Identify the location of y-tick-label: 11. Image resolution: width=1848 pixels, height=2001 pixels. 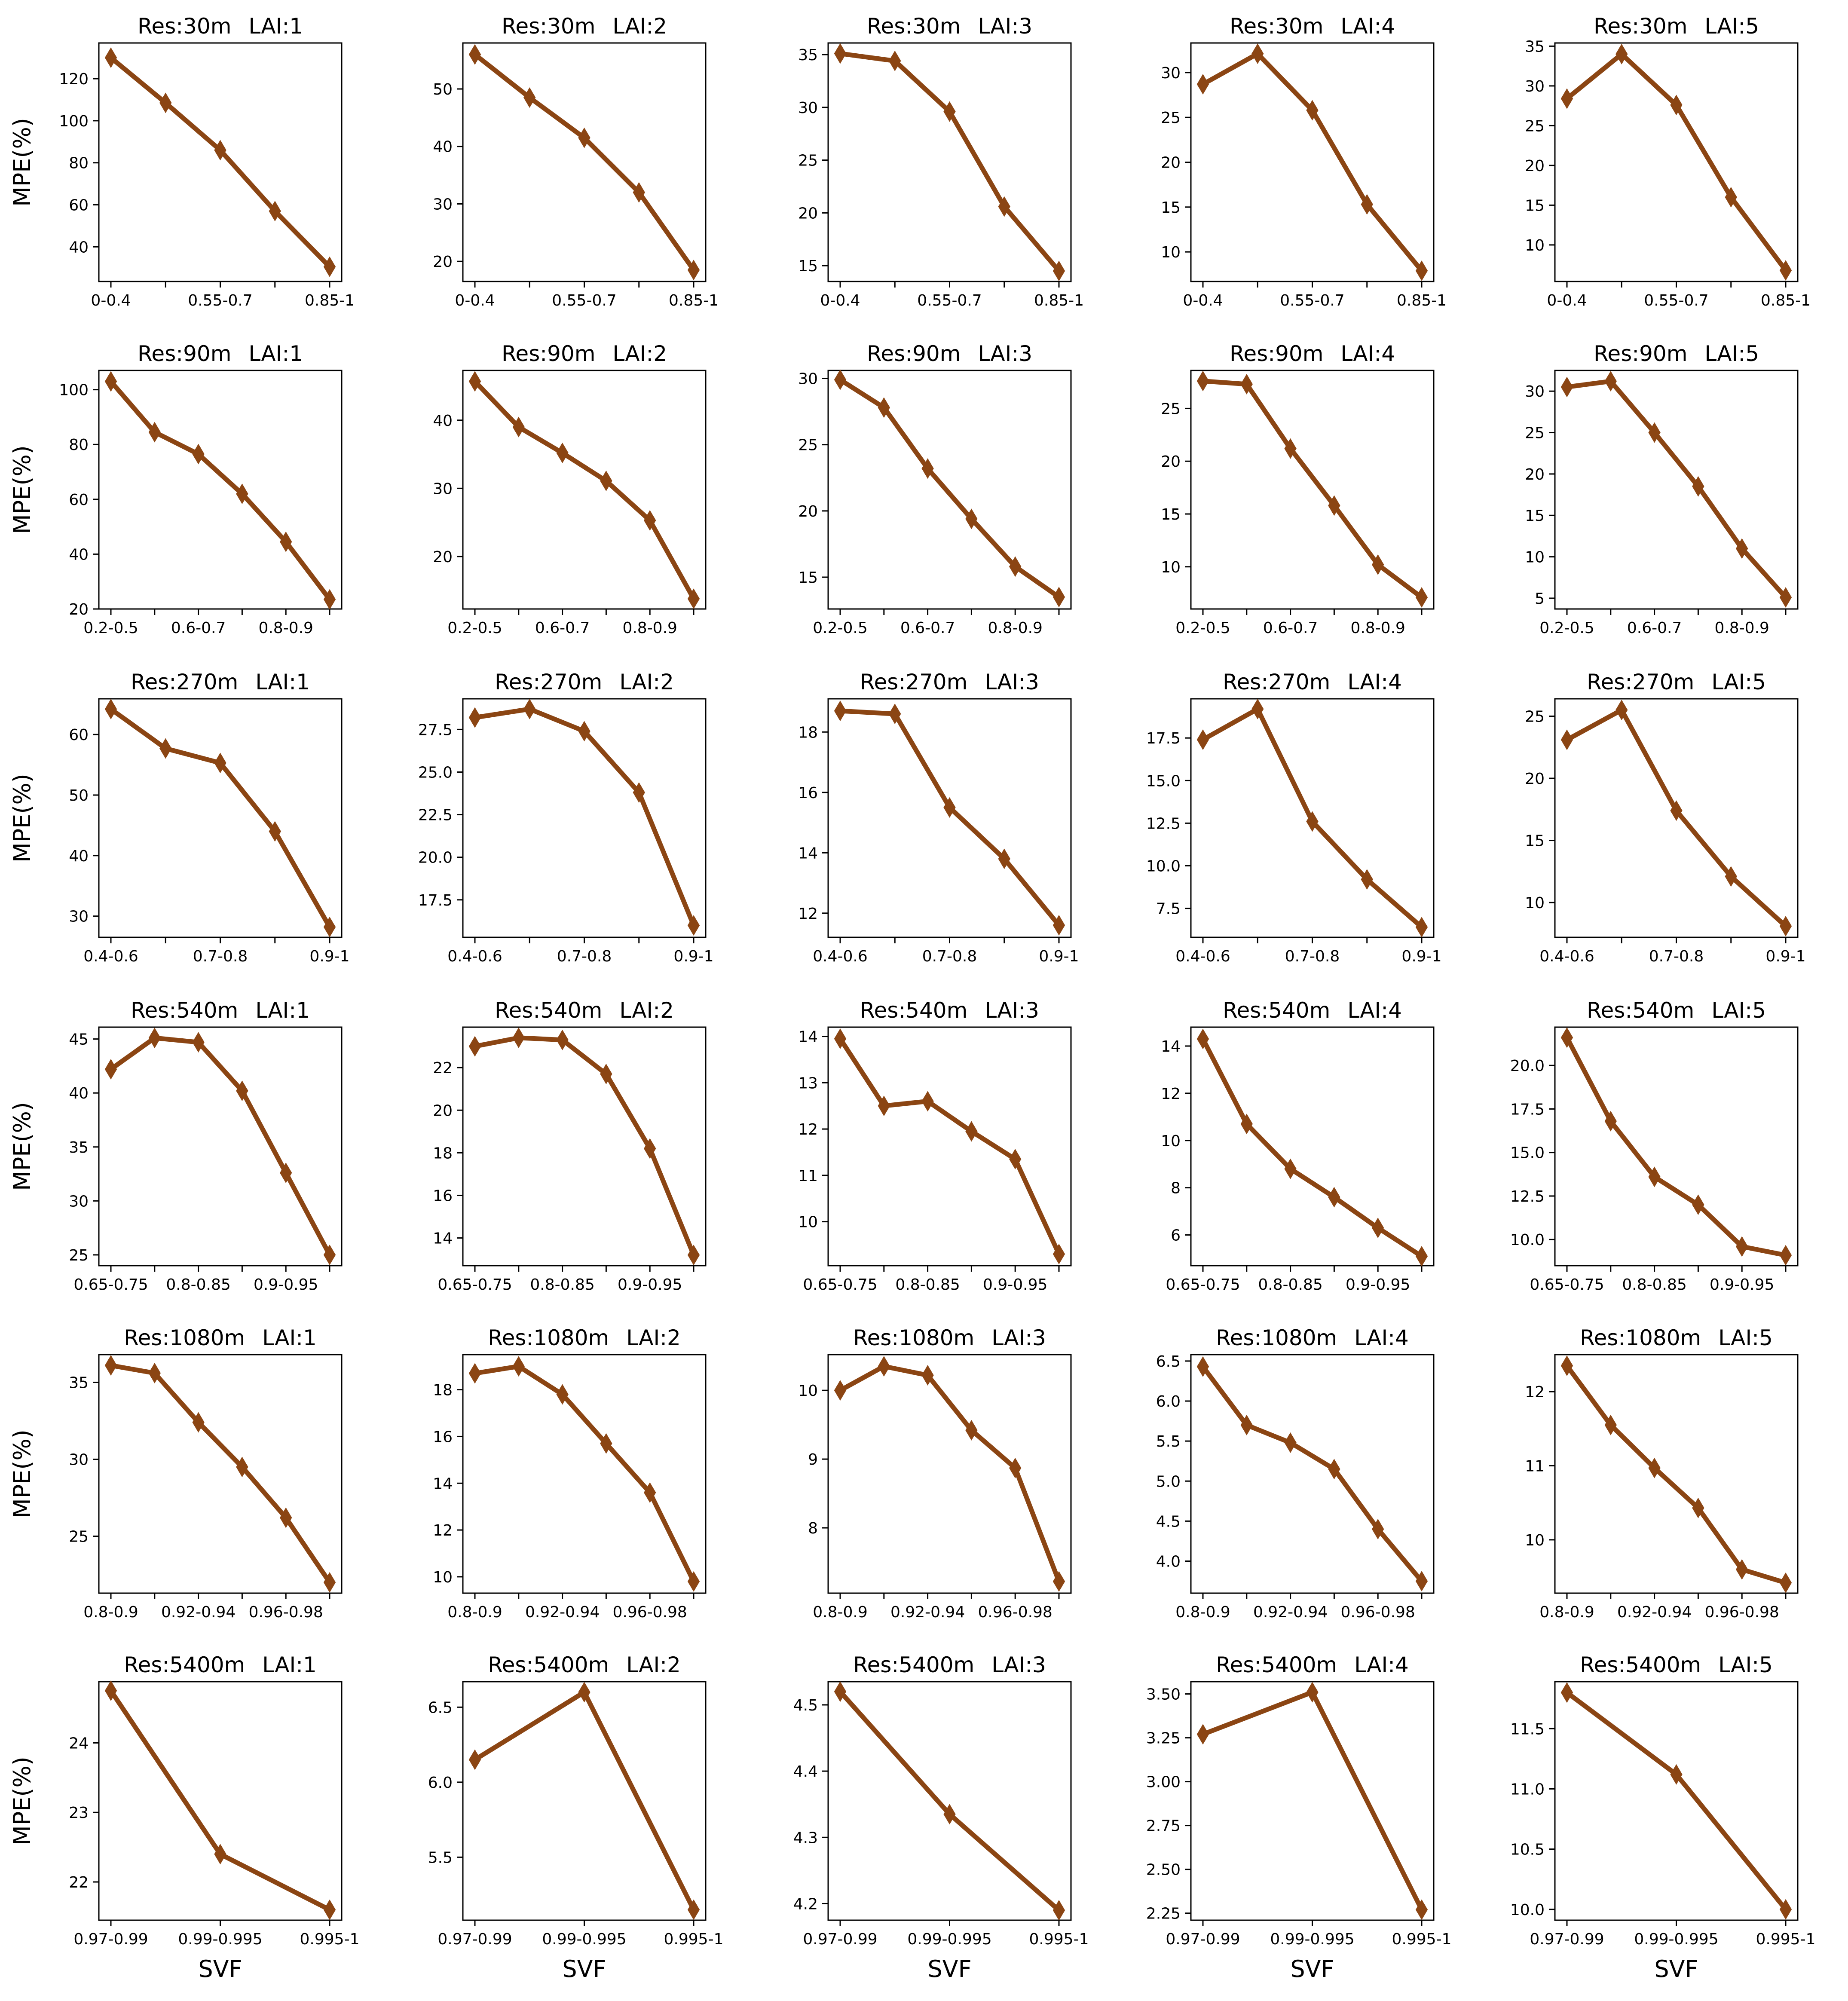
(808, 1176).